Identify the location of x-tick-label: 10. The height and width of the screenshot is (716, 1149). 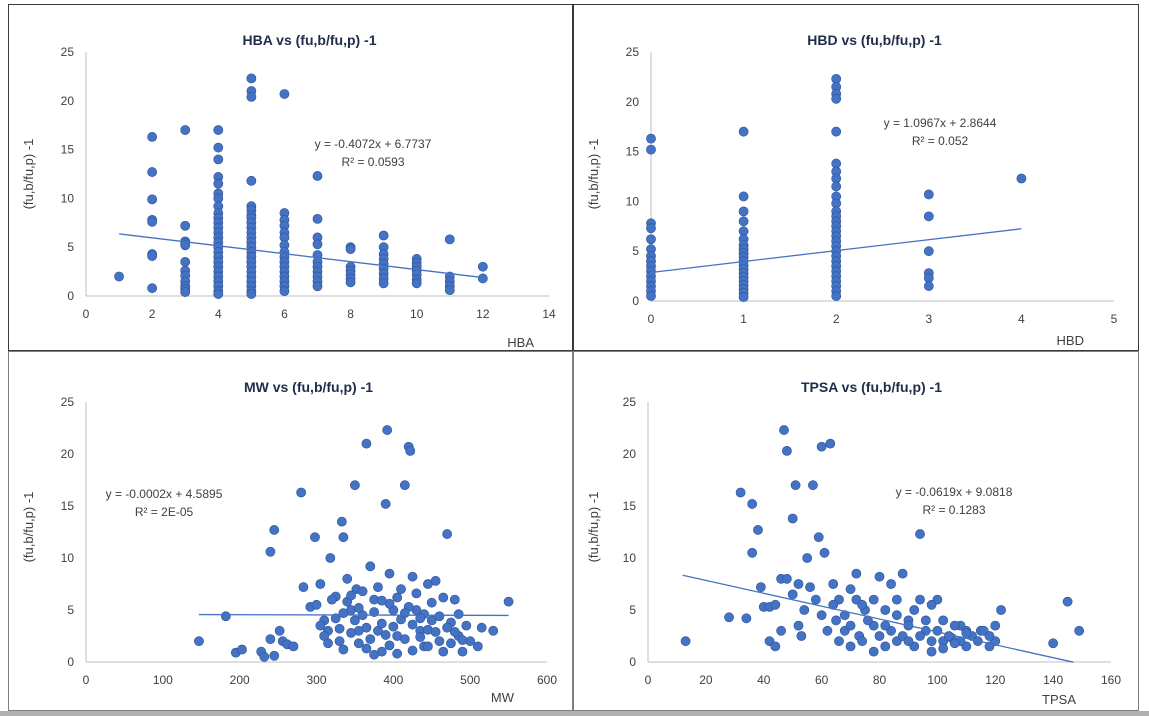
(417, 314).